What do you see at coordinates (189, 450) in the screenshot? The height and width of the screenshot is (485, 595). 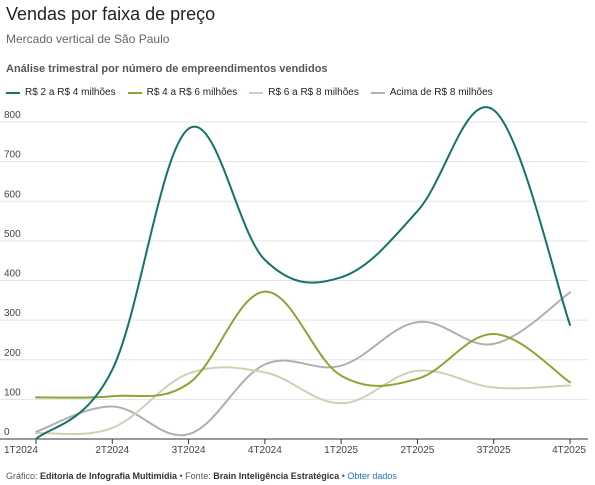 I see `x-tick-label: 3T2024` at bounding box center [189, 450].